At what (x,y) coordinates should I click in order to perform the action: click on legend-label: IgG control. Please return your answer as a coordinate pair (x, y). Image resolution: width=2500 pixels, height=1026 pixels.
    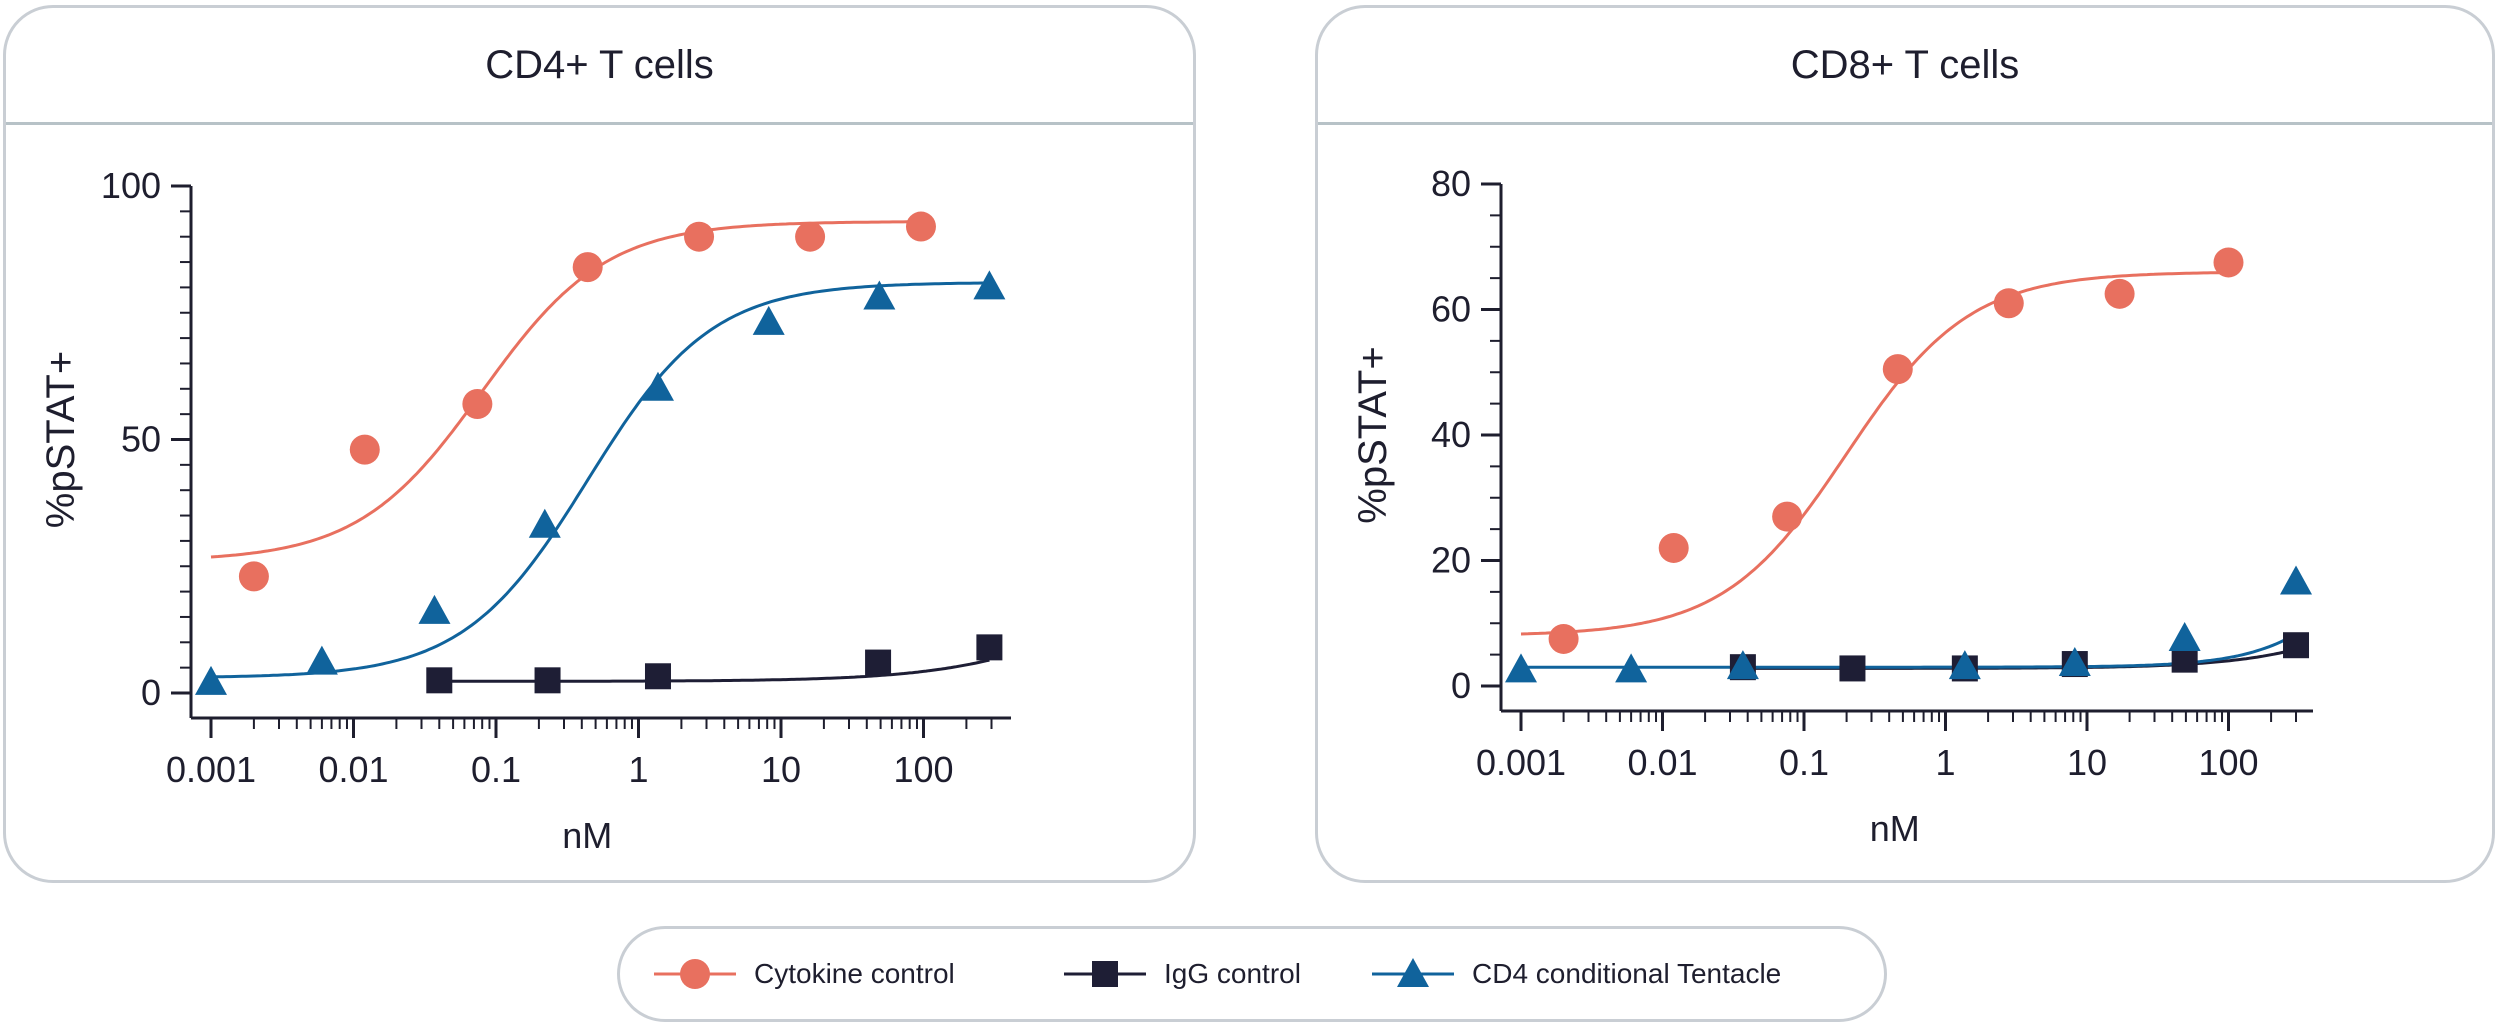
    Looking at the image, I should click on (1232, 973).